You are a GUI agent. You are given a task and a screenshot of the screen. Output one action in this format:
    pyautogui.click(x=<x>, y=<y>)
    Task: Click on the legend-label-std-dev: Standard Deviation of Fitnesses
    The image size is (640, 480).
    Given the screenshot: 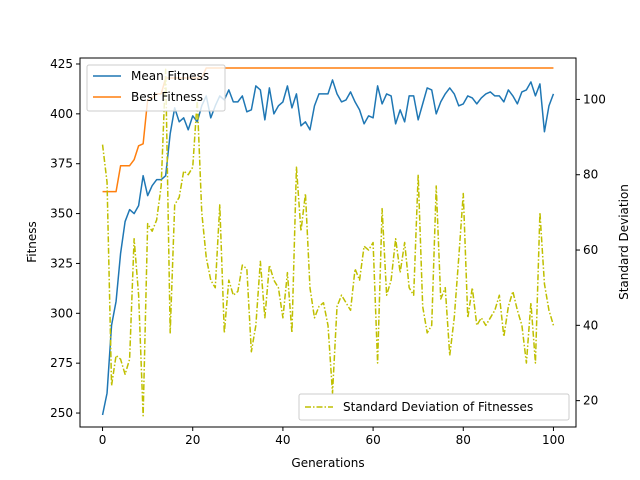 What is the action you would take?
    pyautogui.click(x=438, y=407)
    